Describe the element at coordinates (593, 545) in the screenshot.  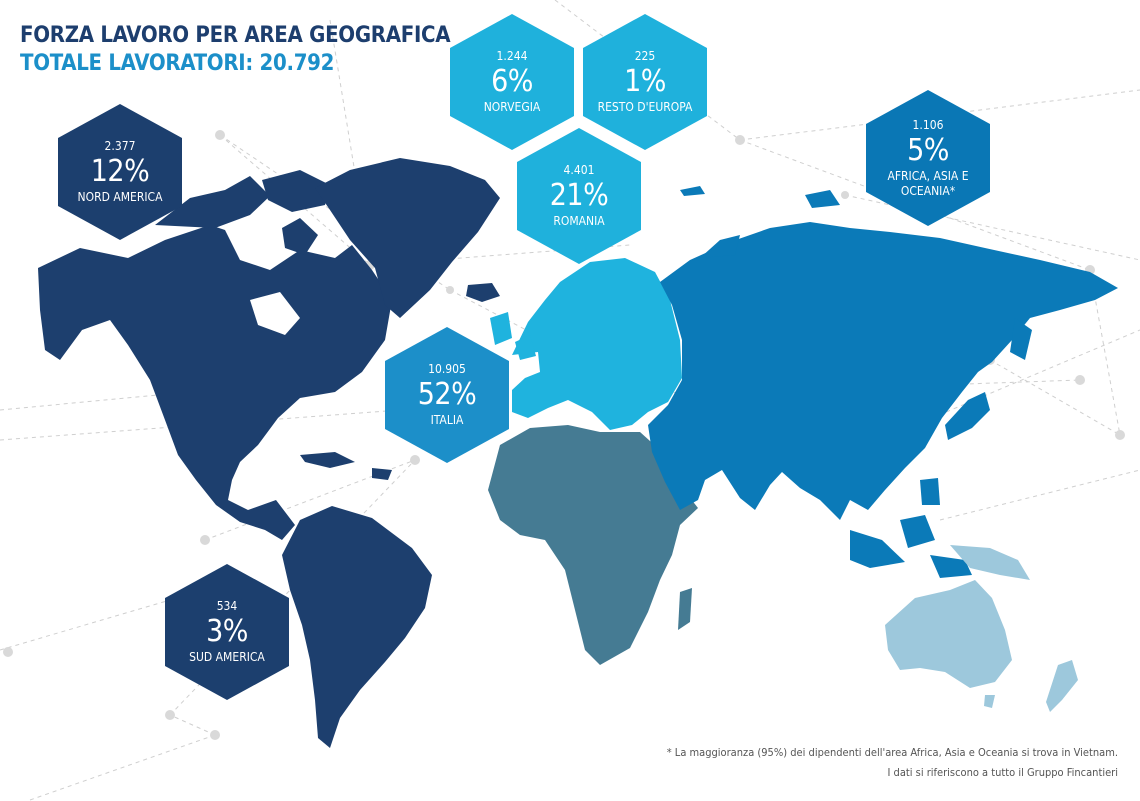
I see `continent-africa` at that location.